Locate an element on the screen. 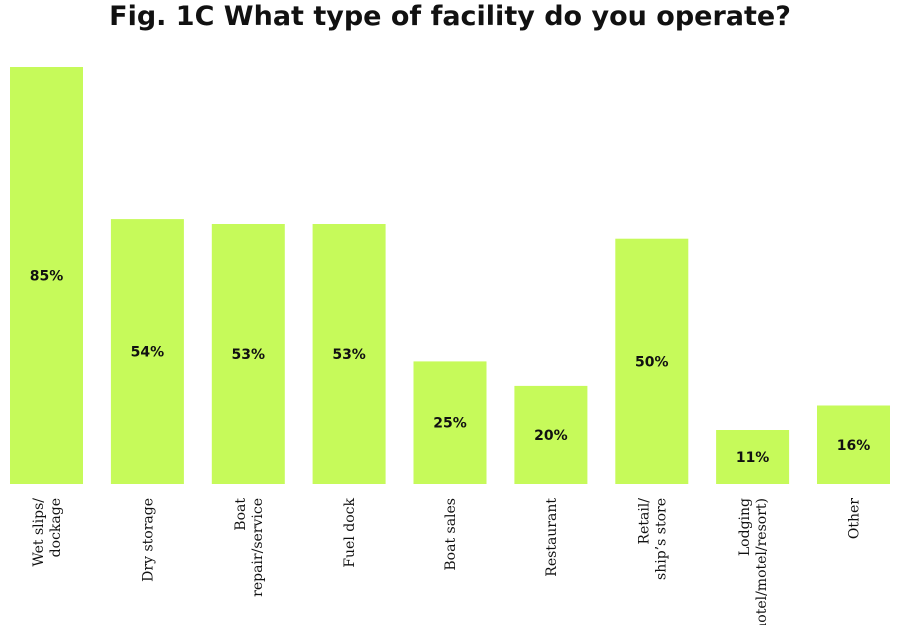 The height and width of the screenshot is (625, 900). category-tick-label: Wet slips/dockage is located at coordinates (47, 532).